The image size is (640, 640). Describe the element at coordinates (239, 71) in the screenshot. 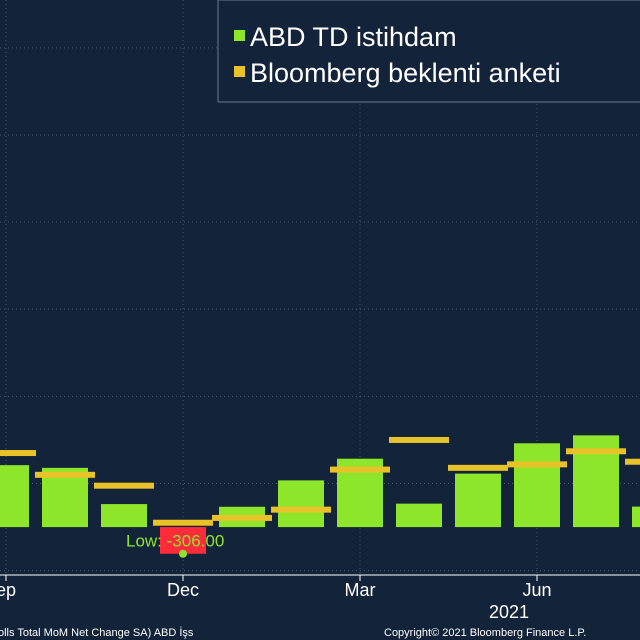

I see `legend-swatch-marker` at that location.